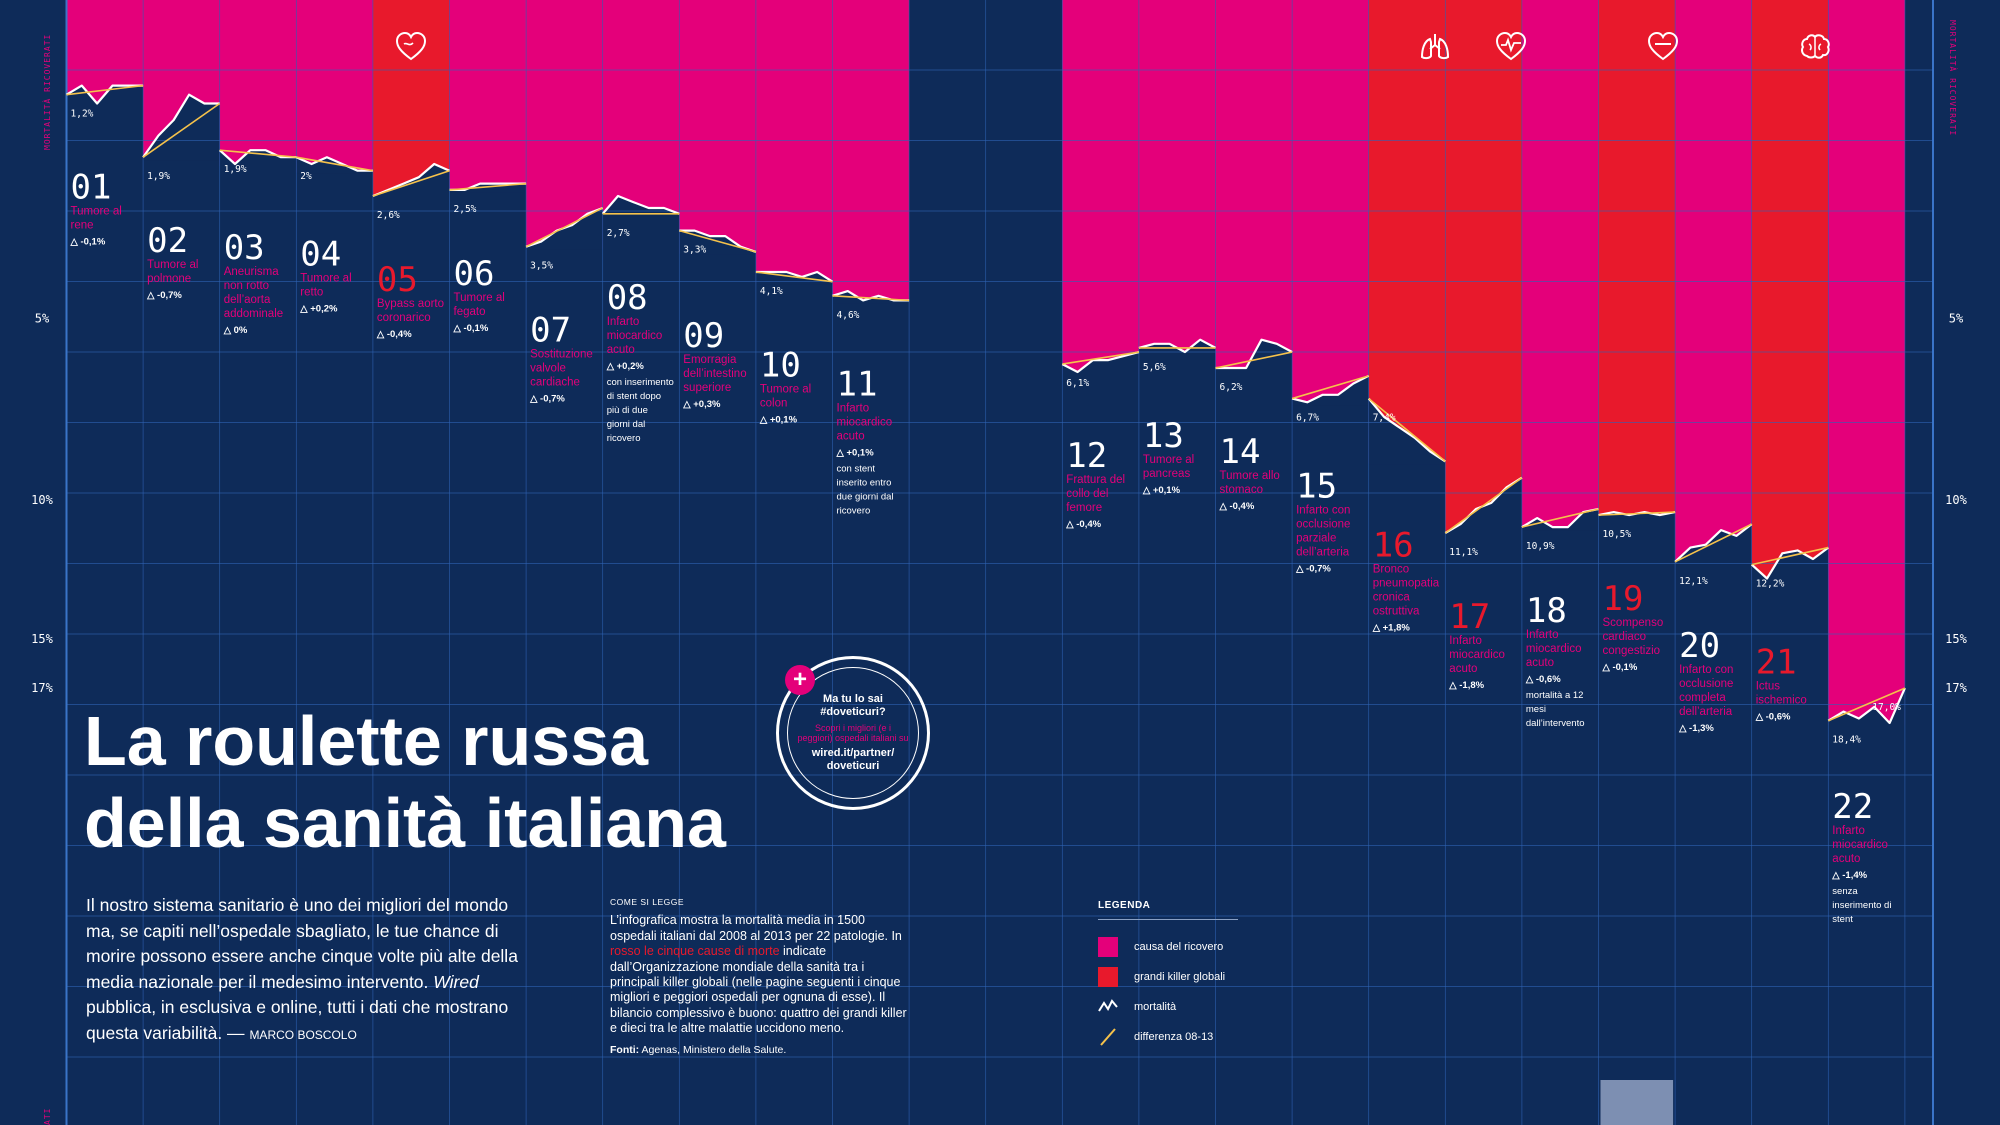  I want to click on value-label-12: 6,1%, so click(1077, 383).